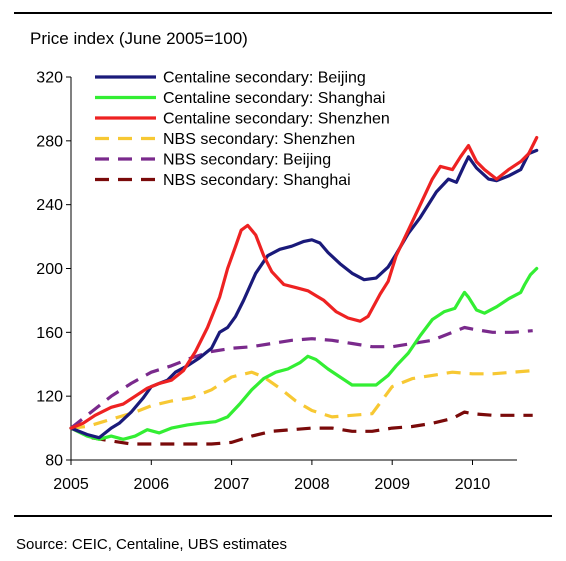 This screenshot has width=566, height=561. Describe the element at coordinates (49, 269) in the screenshot. I see `y-tick-label: 200` at that location.